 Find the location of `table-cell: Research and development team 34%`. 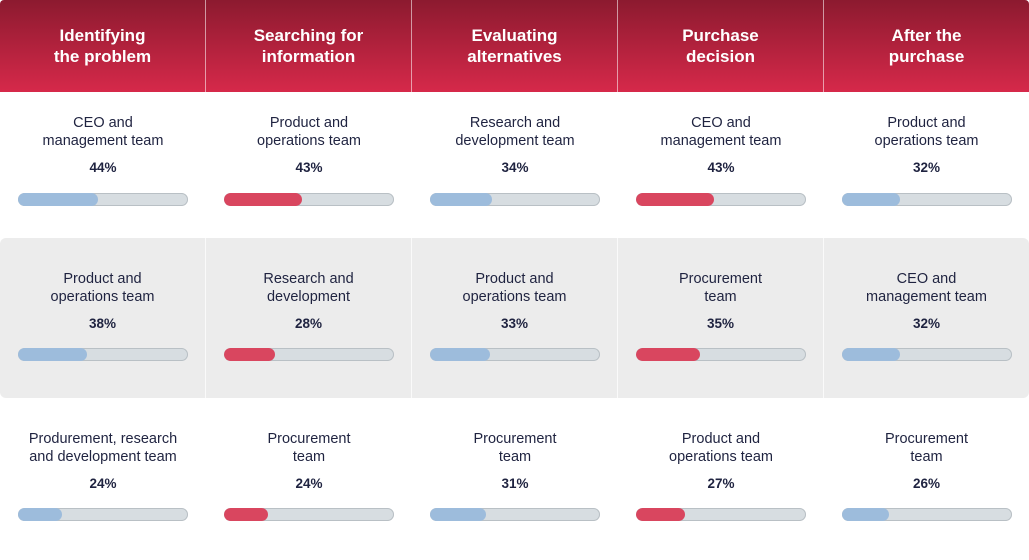

table-cell: Research and development team 34% is located at coordinates (515, 165).